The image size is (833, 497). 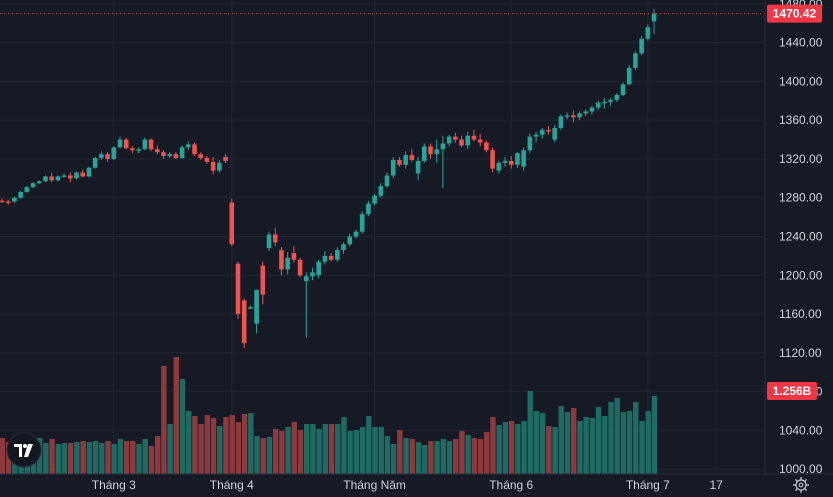 I want to click on last-volume-badge: 1.256B, so click(x=792, y=391).